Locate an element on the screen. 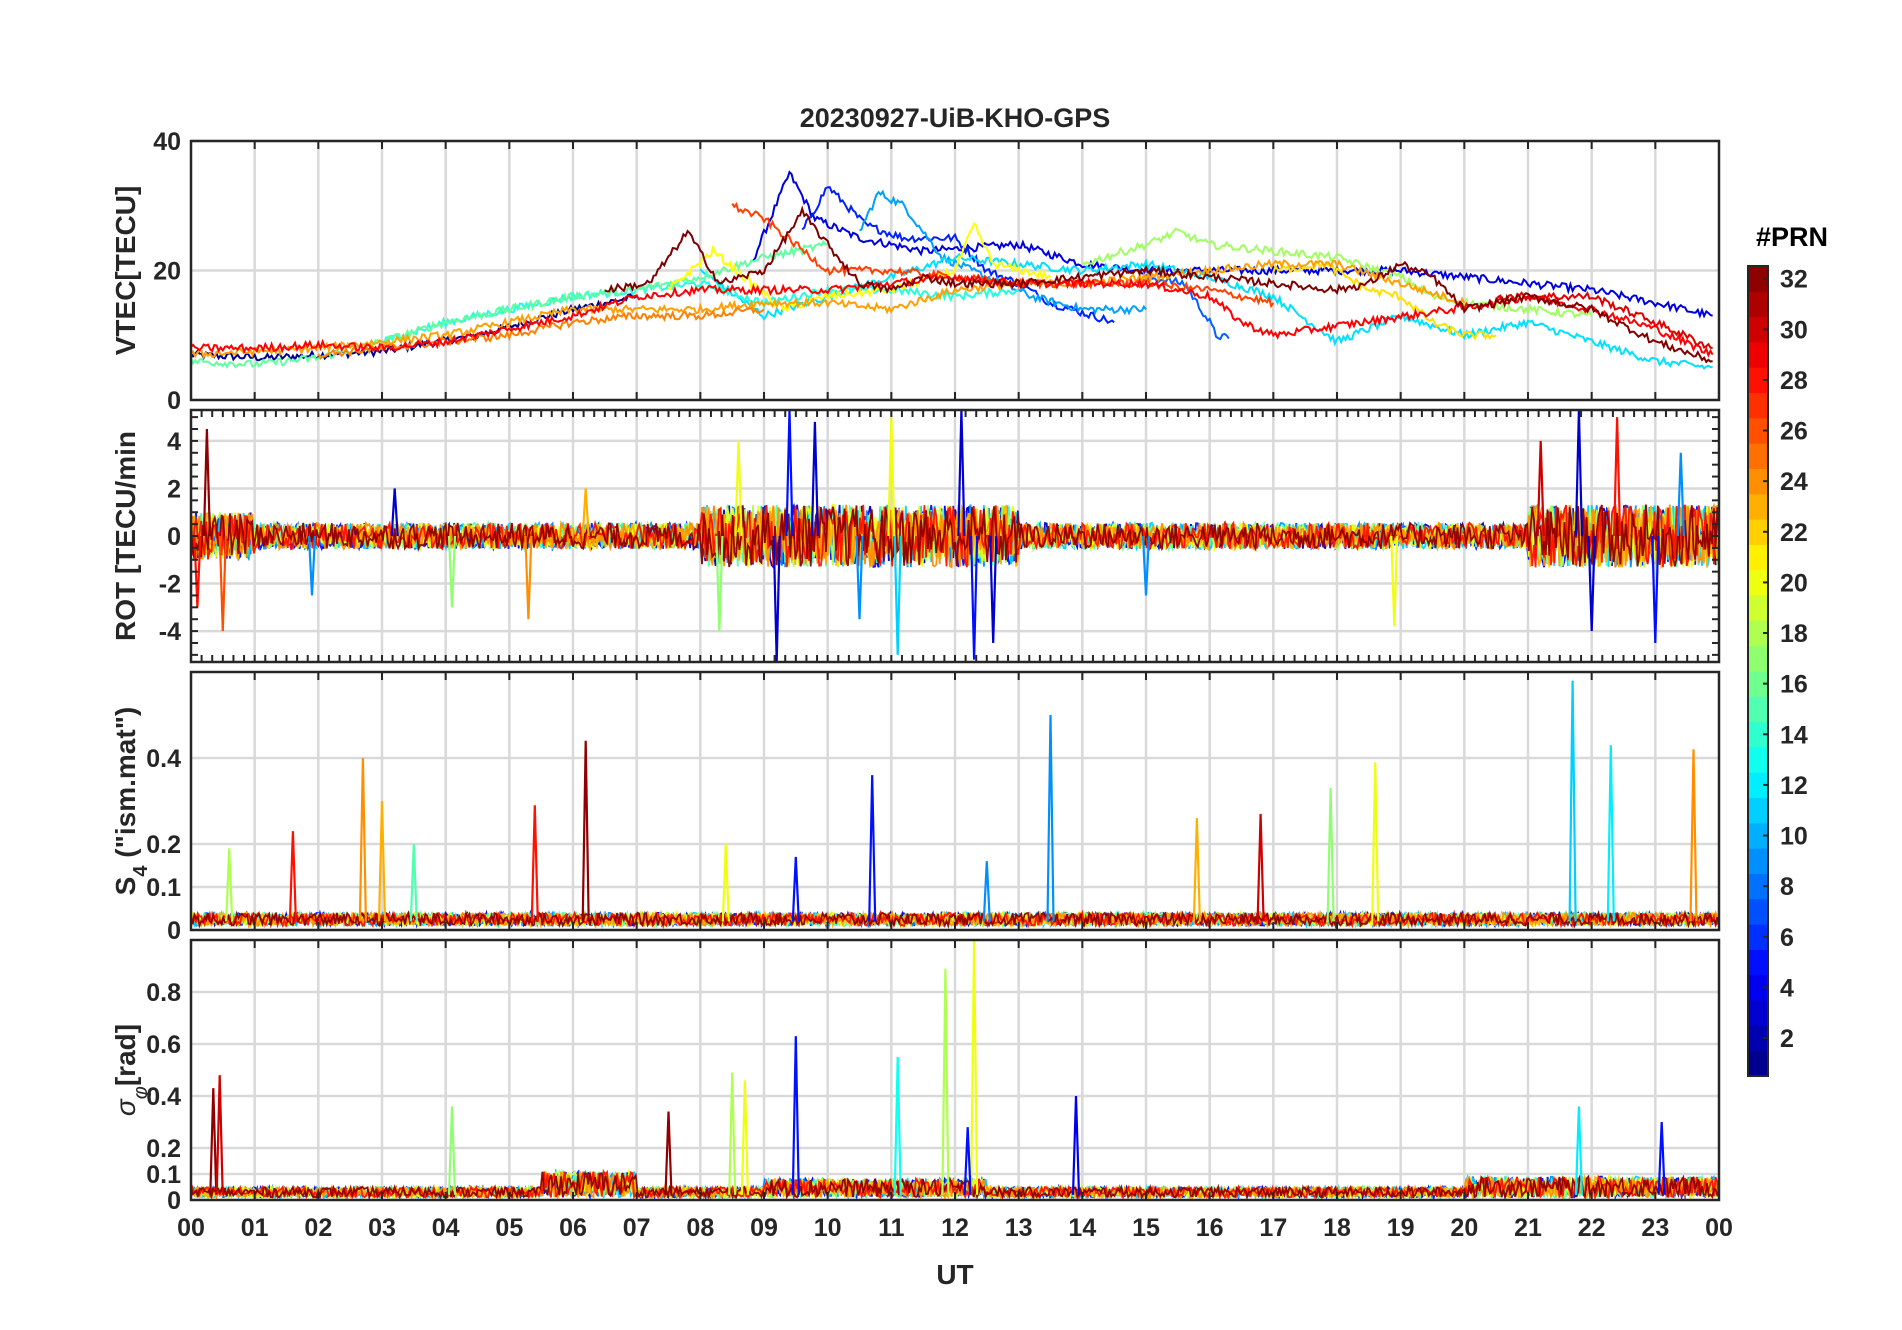 This screenshot has height=1330, width=1902. y-tick-label: 0.1 is located at coordinates (163, 888).